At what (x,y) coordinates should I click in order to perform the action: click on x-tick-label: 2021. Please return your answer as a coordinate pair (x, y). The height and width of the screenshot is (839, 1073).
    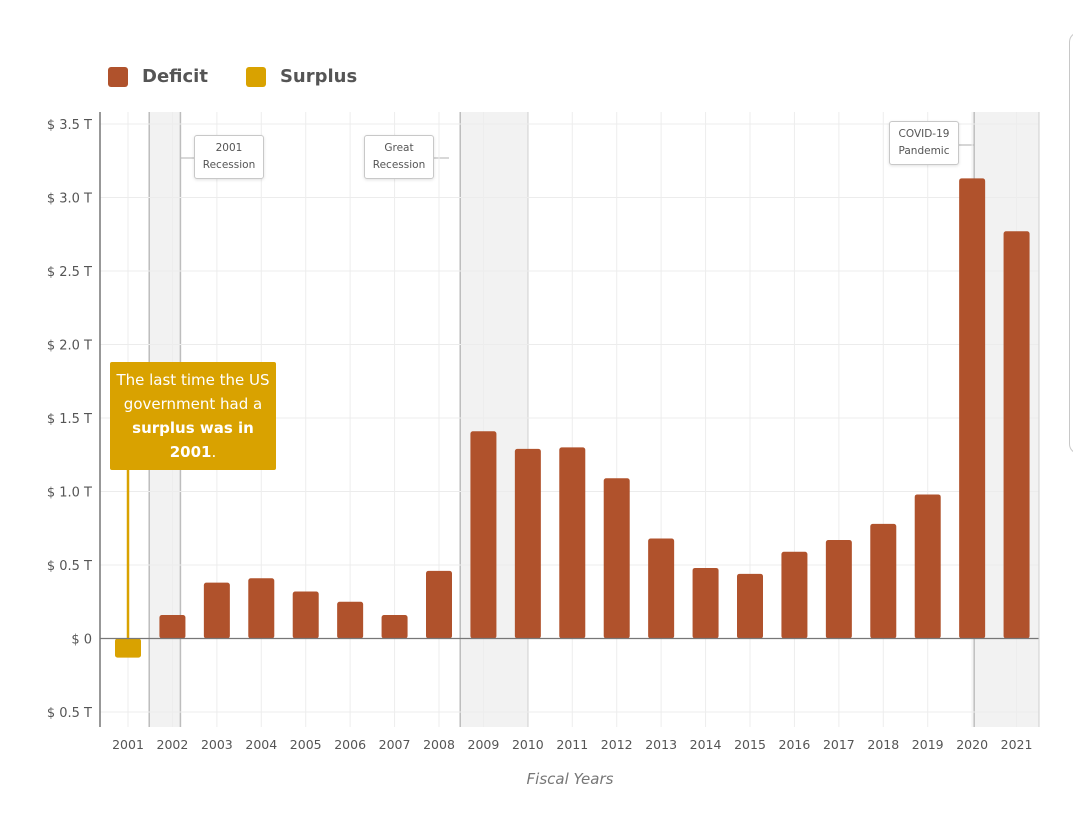
    Looking at the image, I should click on (1017, 744).